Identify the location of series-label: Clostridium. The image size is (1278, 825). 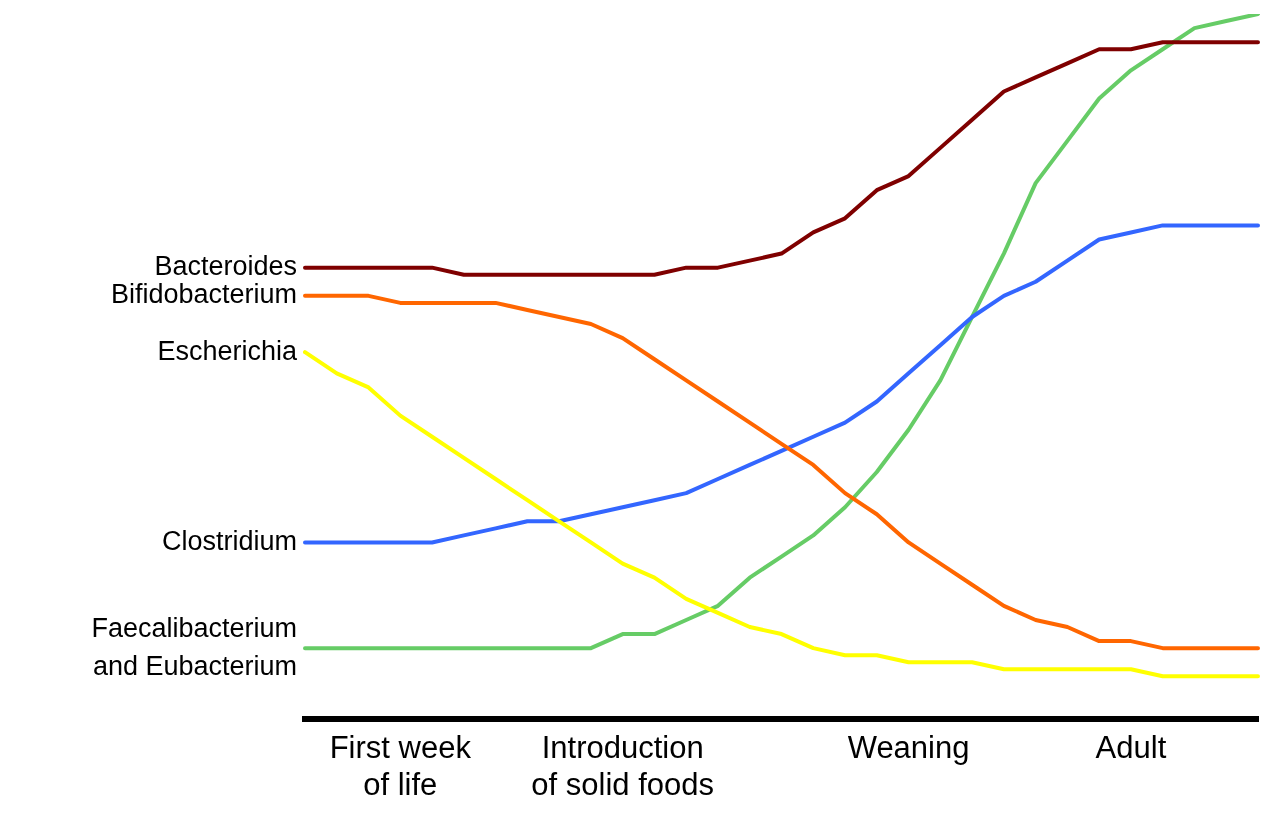
(229, 540).